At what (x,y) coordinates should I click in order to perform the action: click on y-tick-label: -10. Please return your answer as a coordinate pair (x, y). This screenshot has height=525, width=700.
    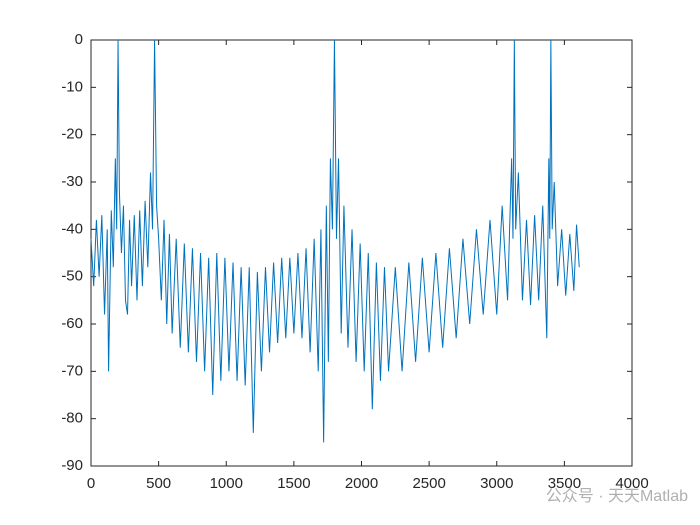
    Looking at the image, I should click on (72, 86).